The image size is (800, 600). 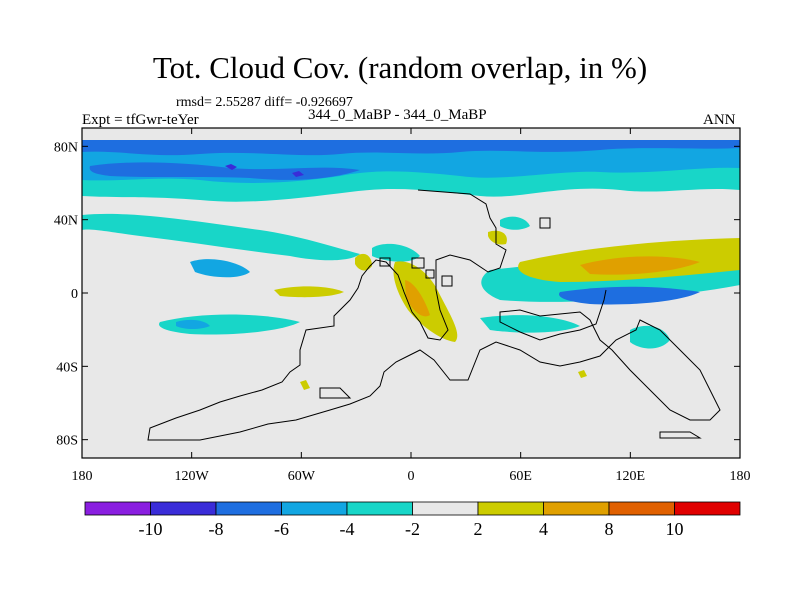 What do you see at coordinates (281, 529) in the screenshot?
I see `colorbar-label: -6` at bounding box center [281, 529].